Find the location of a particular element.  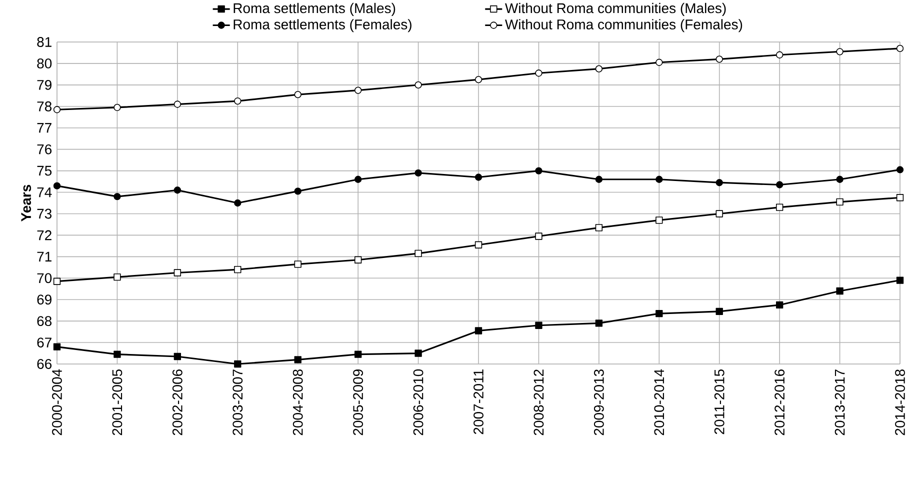

y-tick-label: 76 is located at coordinates (44, 149).